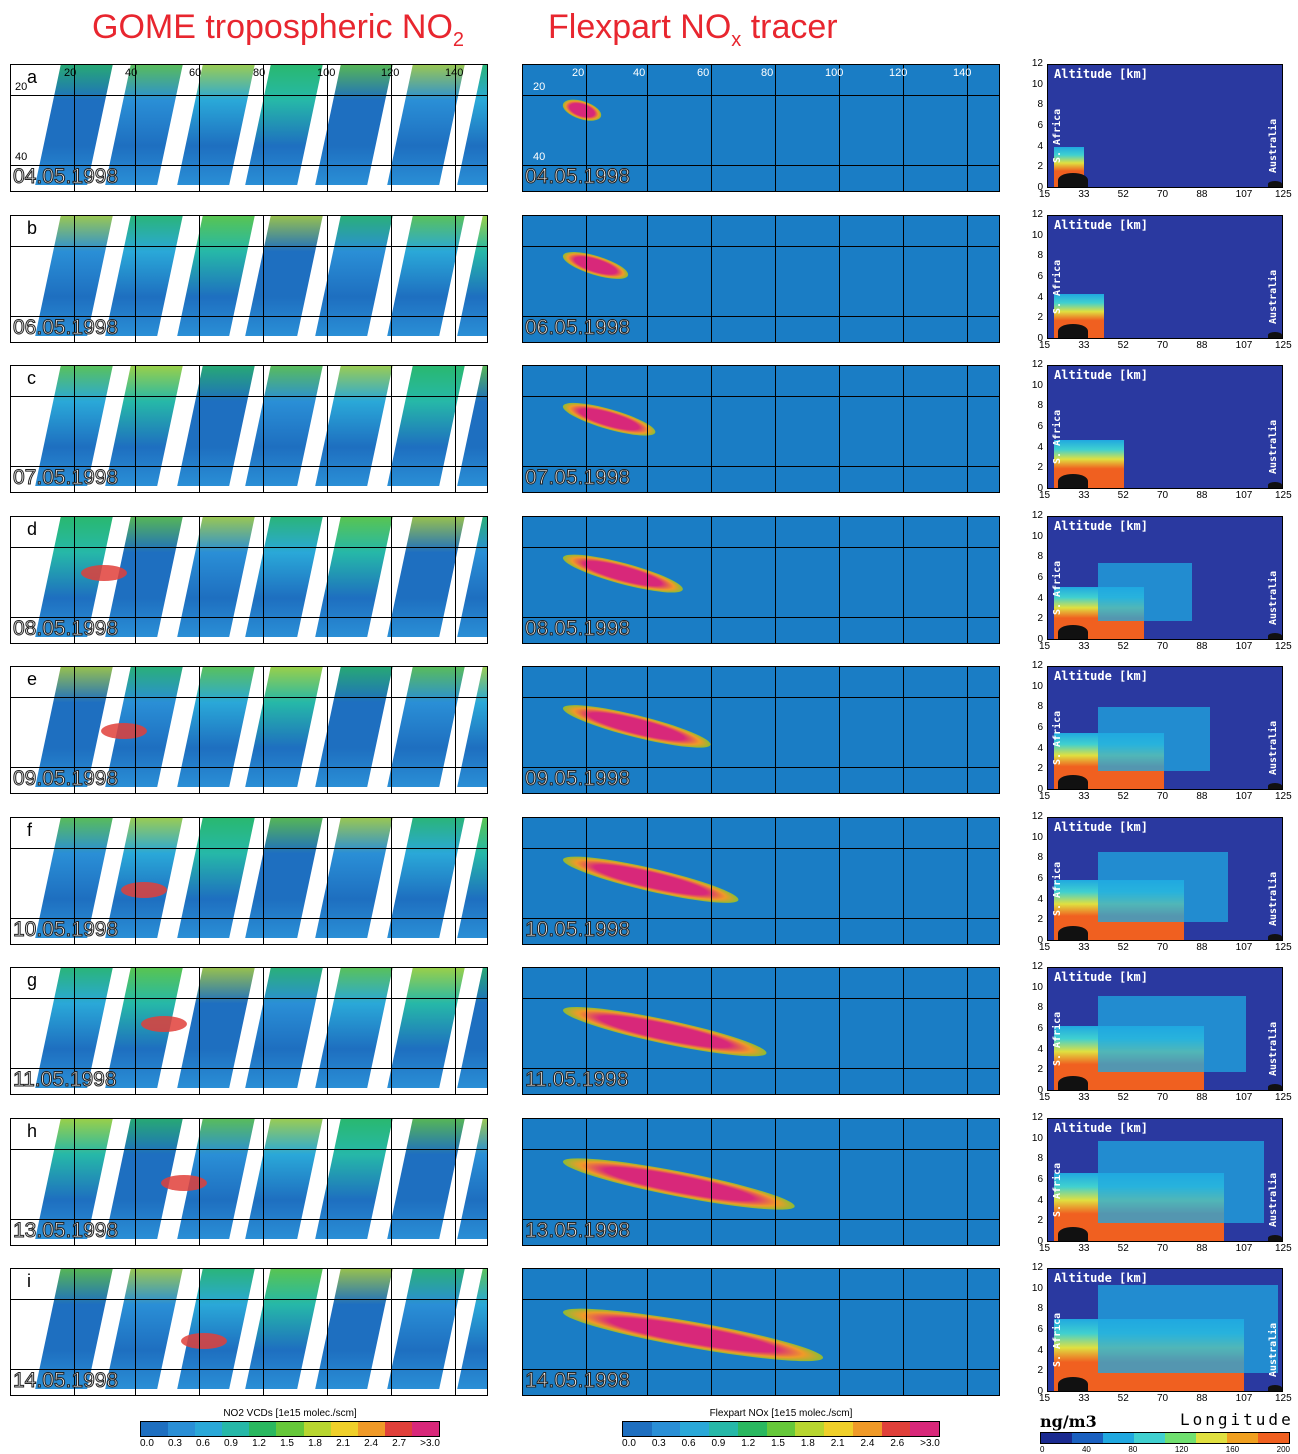 The image size is (1298, 1454). Describe the element at coordinates (781, 1443) in the screenshot. I see `flex-colorbar-ticks: 0.0 0.3 0.6 0.9 1.2 1.5 1.8 2.1 2.4 2.6 >3.0` at that location.